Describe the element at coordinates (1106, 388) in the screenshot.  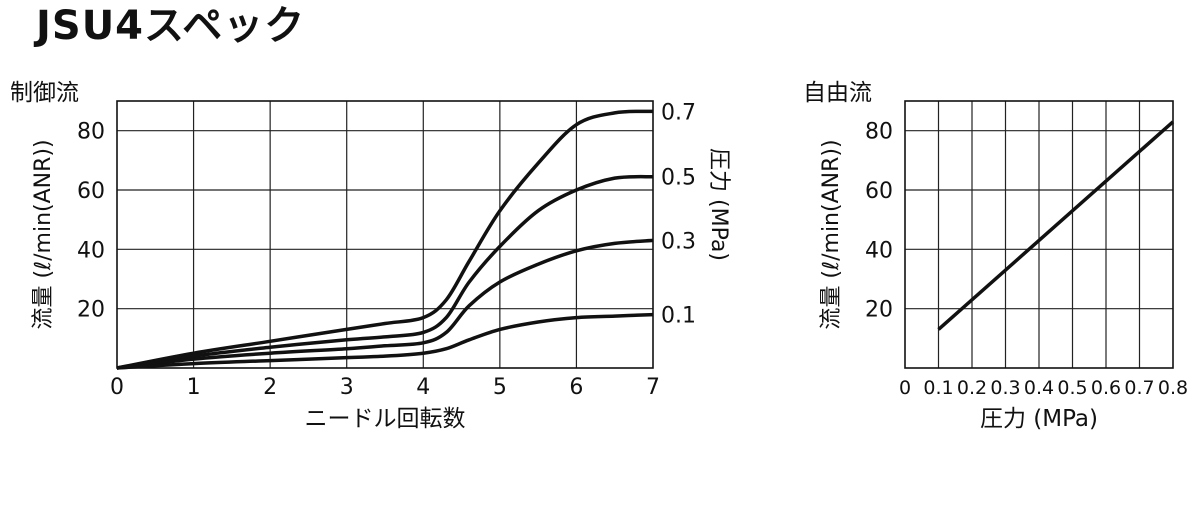
I see `x-tick-label: 0.6` at that location.